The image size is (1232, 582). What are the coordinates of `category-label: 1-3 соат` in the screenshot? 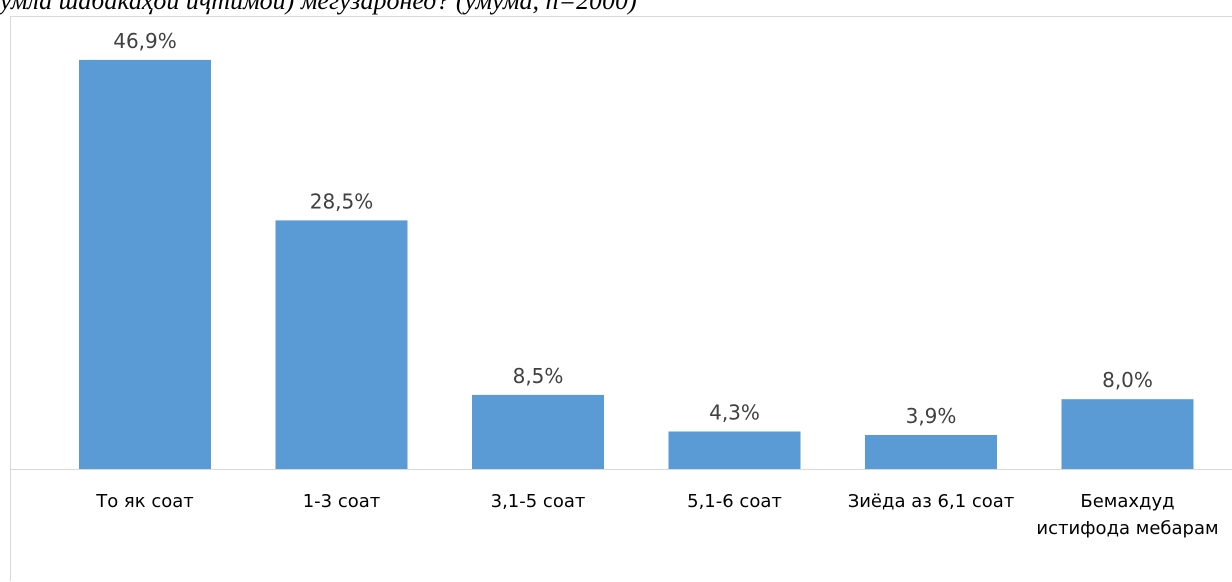 It's located at (342, 501).